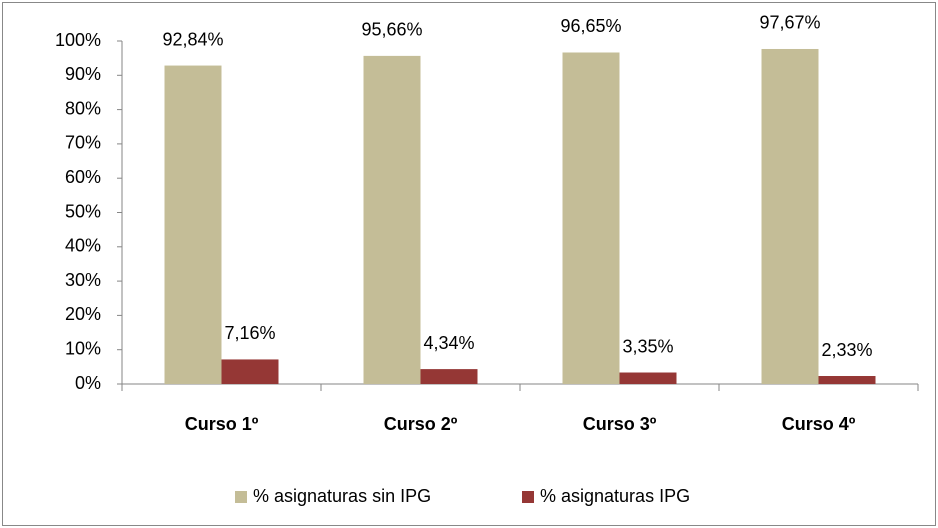 Image resolution: width=938 pixels, height=528 pixels. Describe the element at coordinates (819, 424) in the screenshot. I see `x-tick-label: Curso 4º` at that location.